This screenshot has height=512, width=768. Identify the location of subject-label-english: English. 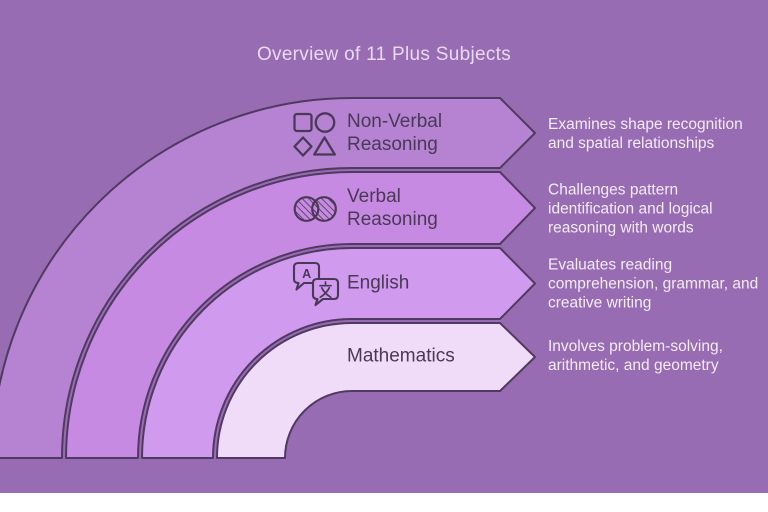
(378, 283).